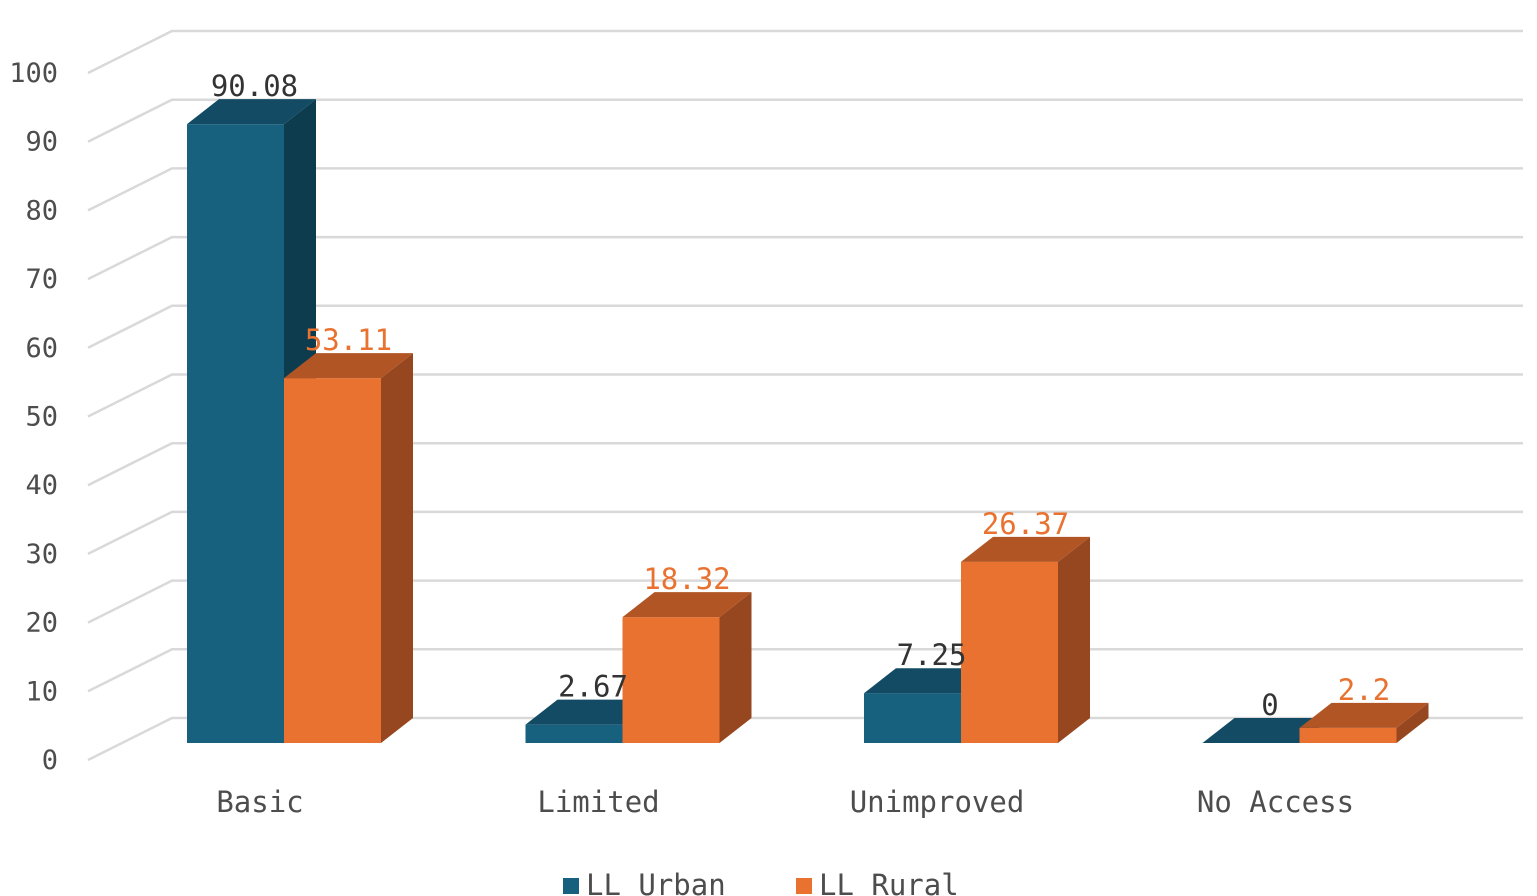  What do you see at coordinates (41, 142) in the screenshot?
I see `y-tick-label: 90` at bounding box center [41, 142].